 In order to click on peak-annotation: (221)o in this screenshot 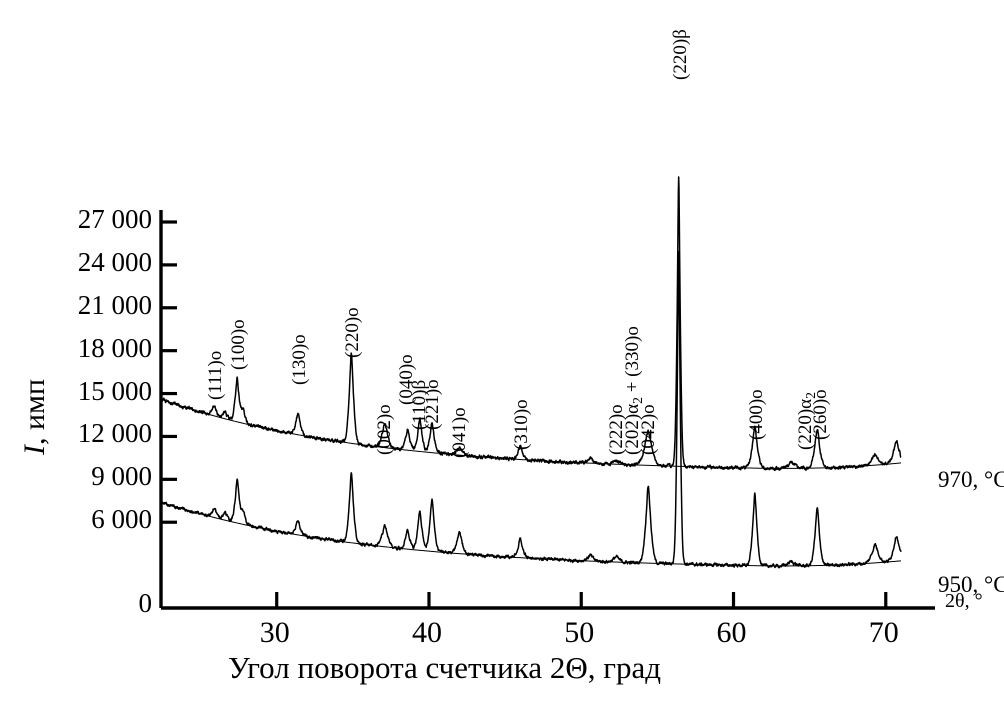, I will do `click(432, 404)`.